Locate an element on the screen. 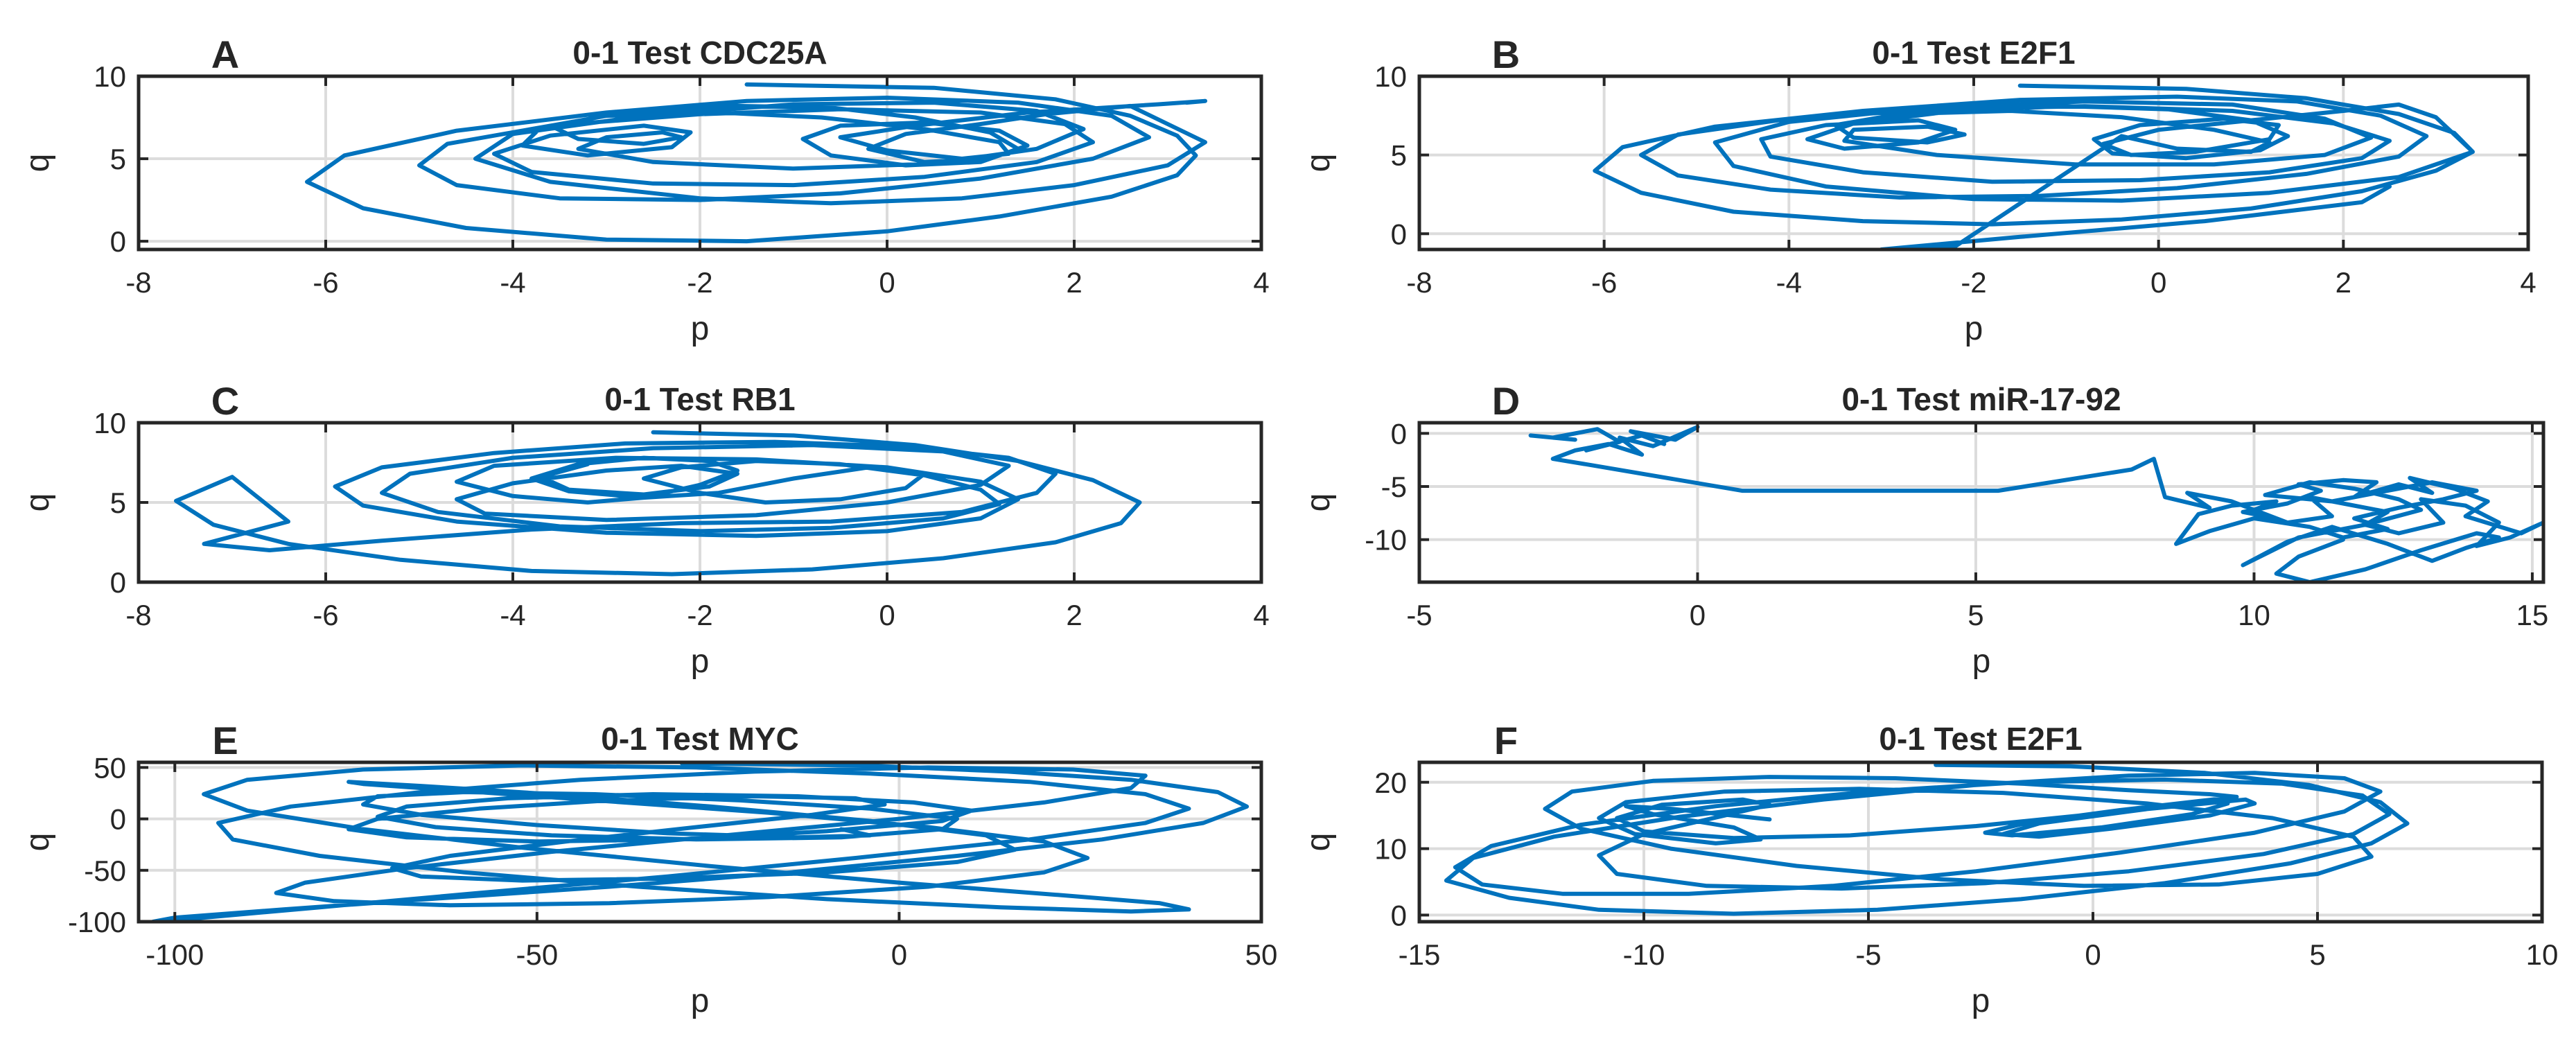 This screenshot has width=2576, height=1052. panel-letter: D is located at coordinates (1506, 401).